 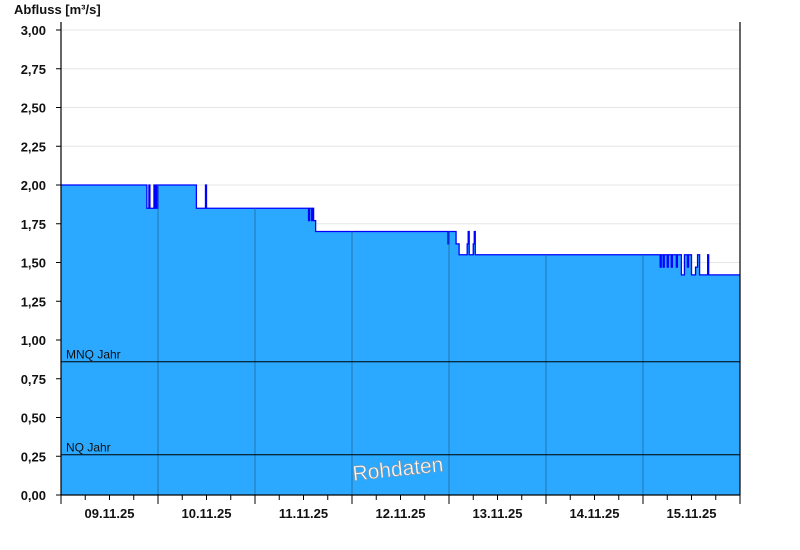 What do you see at coordinates (498, 513) in the screenshot?
I see `x-tick-label: 13.11.25` at bounding box center [498, 513].